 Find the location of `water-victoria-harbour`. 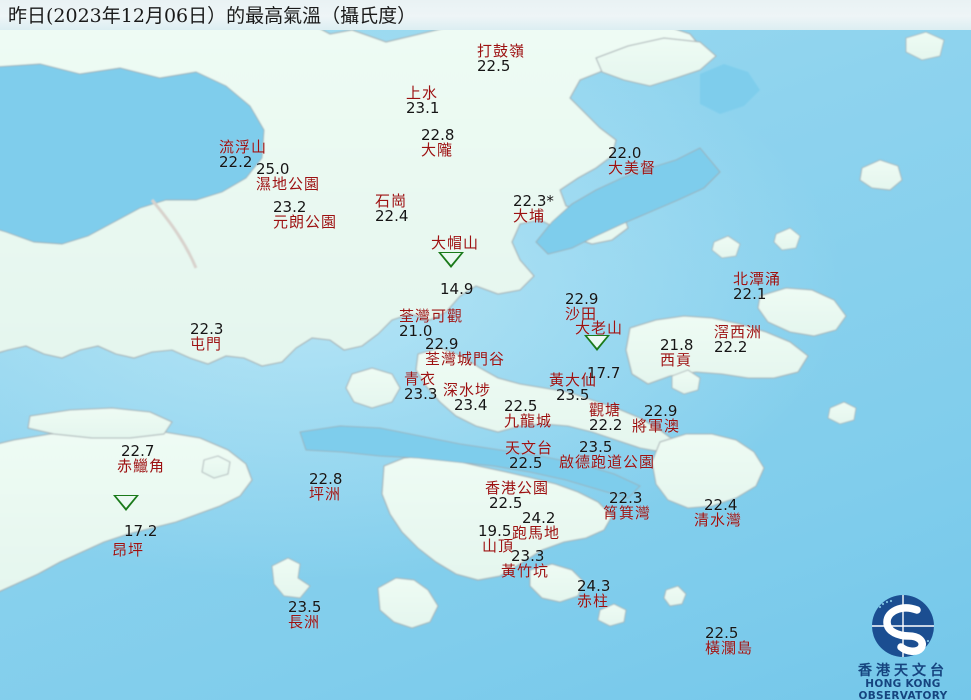

water-victoria-harbour is located at coordinates (470, 462).